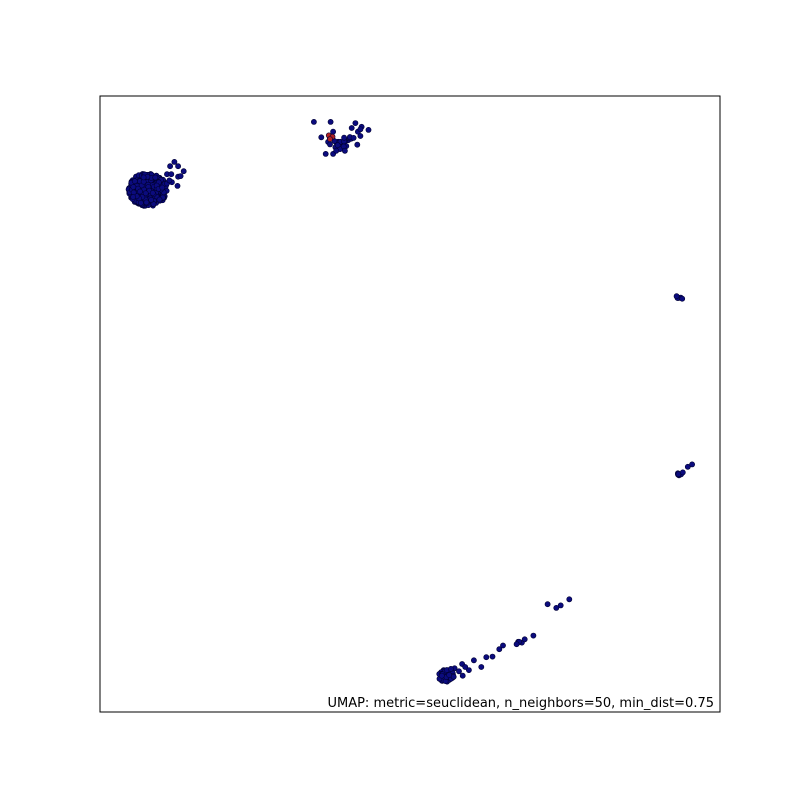  I want to click on scatter-point-highlight, so click(329, 139).